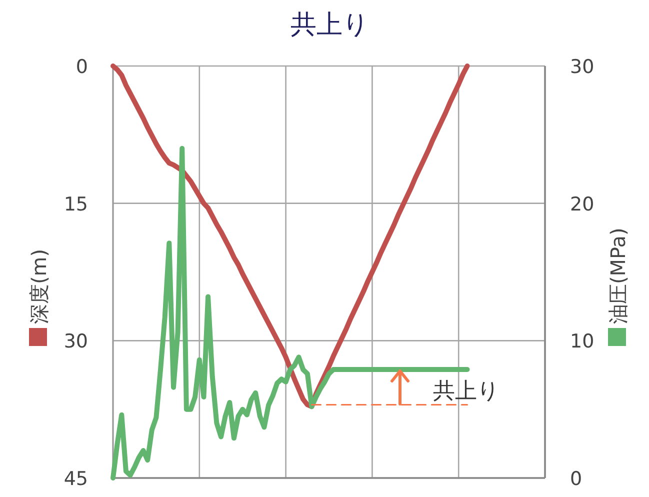  I want to click on y2-tick-label: 30, so click(582, 67).